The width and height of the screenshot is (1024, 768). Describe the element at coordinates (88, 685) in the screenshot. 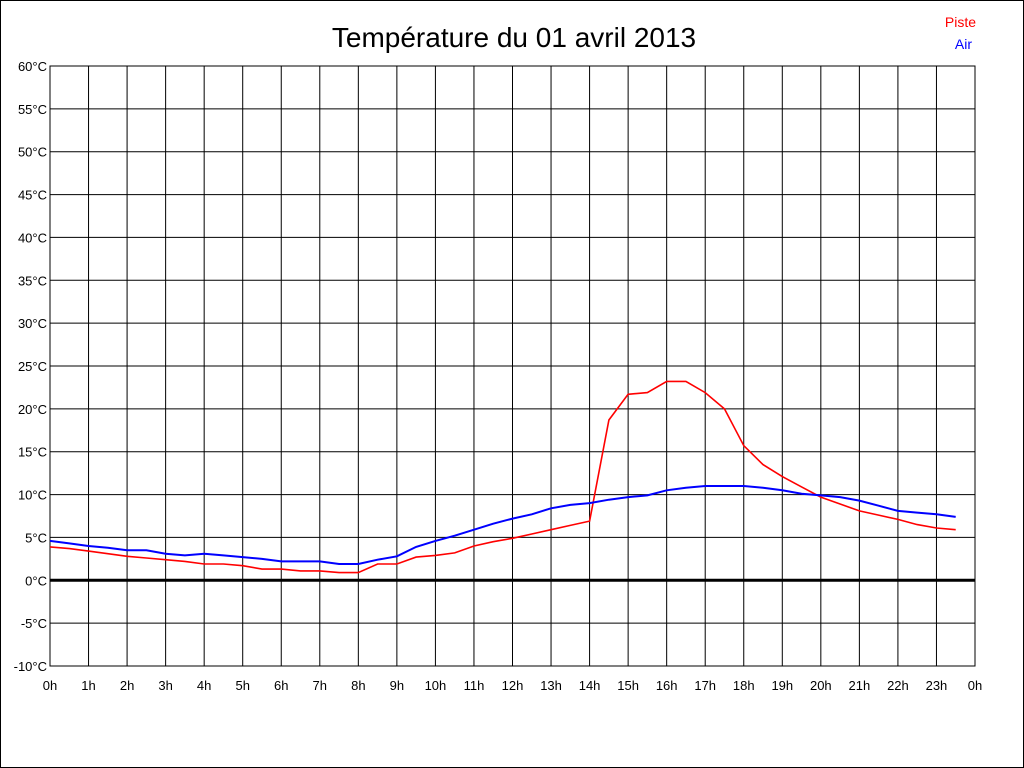

I see `x-tick-label: 1h` at that location.